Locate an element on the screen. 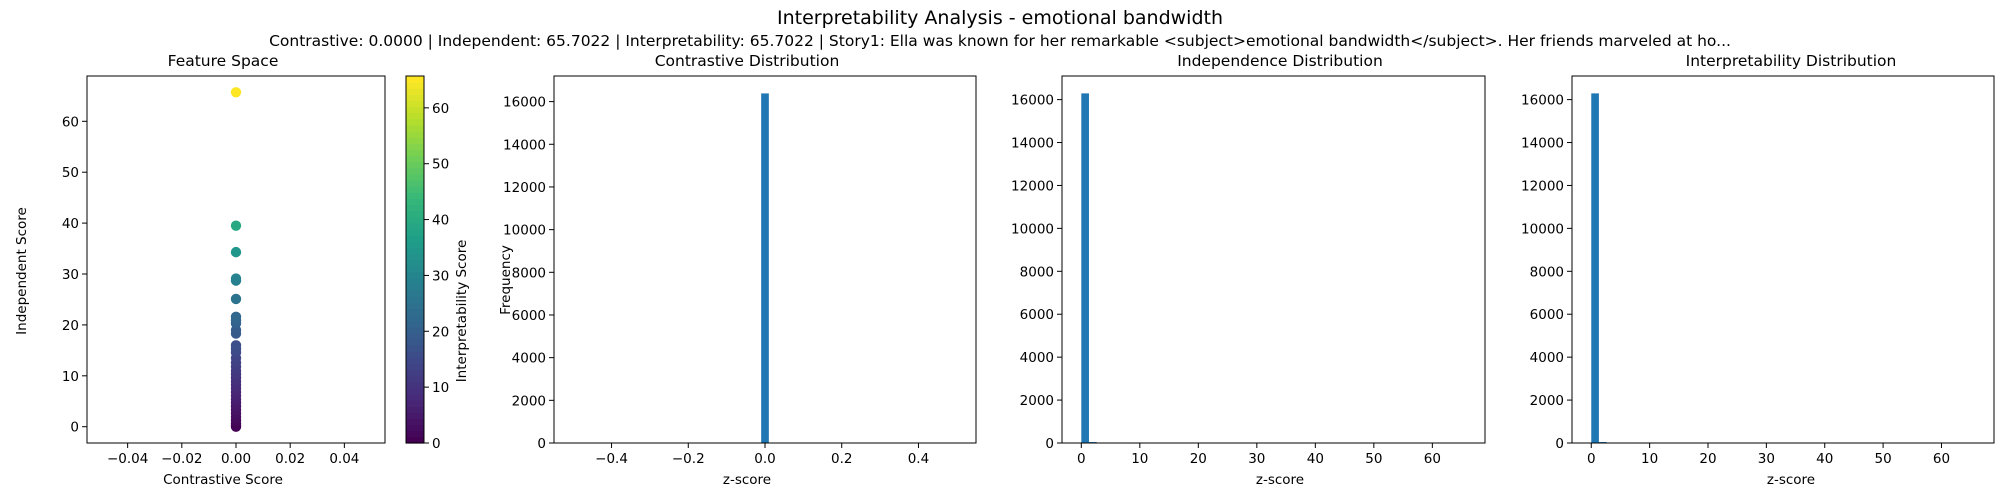 This screenshot has height=500, width=2000. colorbar-frame is located at coordinates (415, 259).